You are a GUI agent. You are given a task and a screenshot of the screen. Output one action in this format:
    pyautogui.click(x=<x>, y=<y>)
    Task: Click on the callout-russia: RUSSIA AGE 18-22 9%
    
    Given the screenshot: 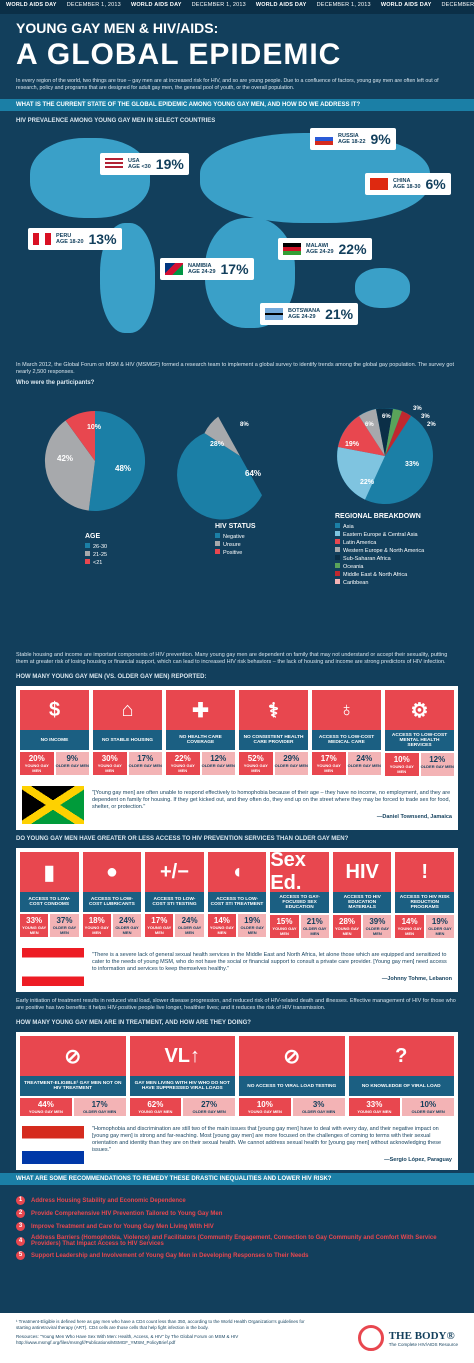 What is the action you would take?
    pyautogui.click(x=353, y=139)
    